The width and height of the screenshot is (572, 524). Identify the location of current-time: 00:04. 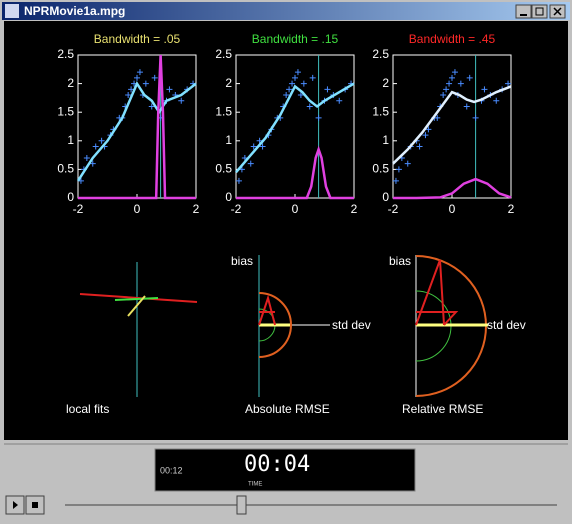
(277, 464).